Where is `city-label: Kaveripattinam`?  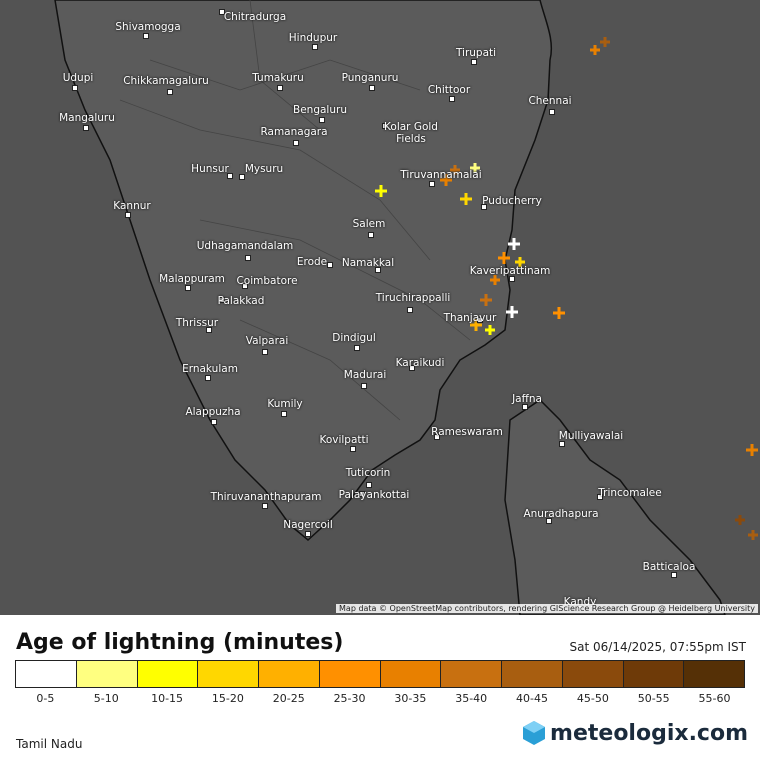 city-label: Kaveripattinam is located at coordinates (510, 271).